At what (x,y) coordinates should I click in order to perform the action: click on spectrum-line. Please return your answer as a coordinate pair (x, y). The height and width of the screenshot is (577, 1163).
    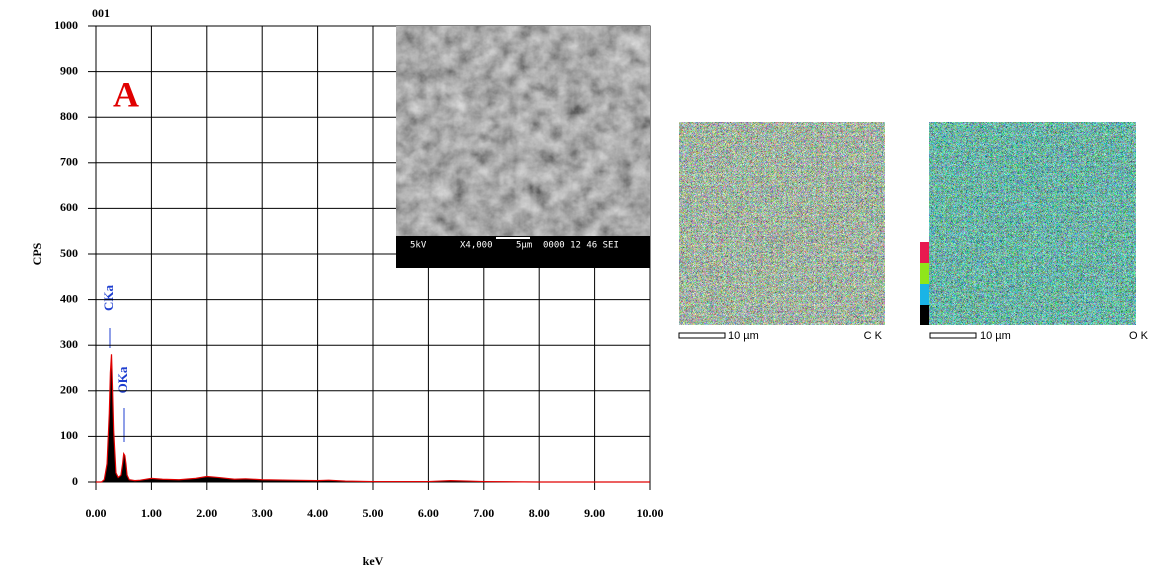
    Looking at the image, I should click on (373, 418).